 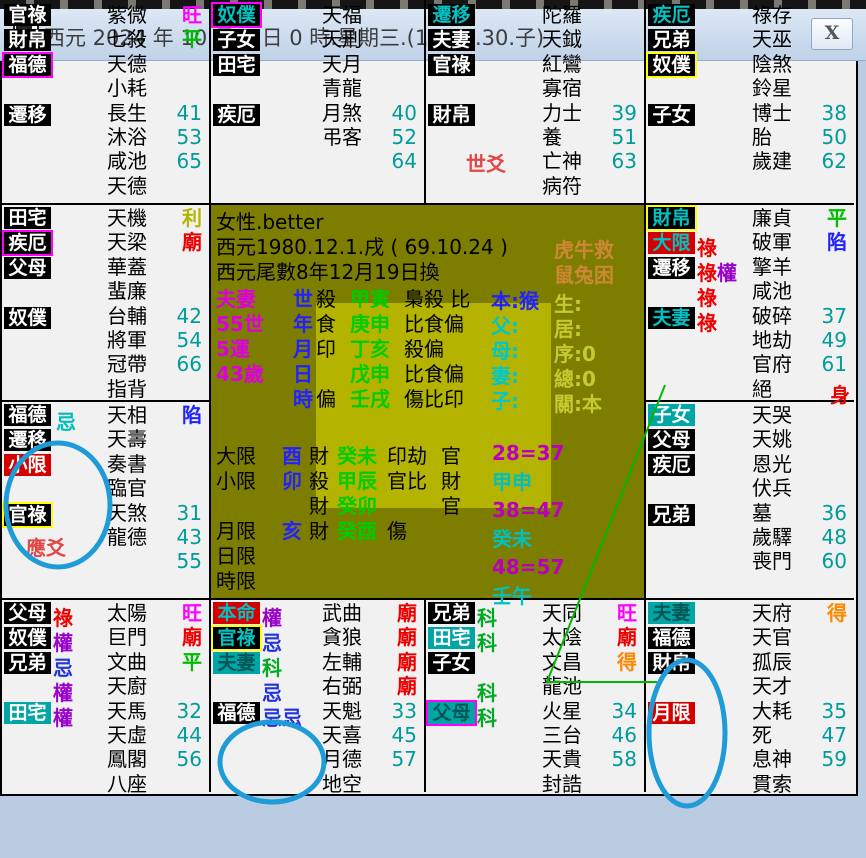 I want to click on star-row: 咸池 65, so click(x=154, y=161).